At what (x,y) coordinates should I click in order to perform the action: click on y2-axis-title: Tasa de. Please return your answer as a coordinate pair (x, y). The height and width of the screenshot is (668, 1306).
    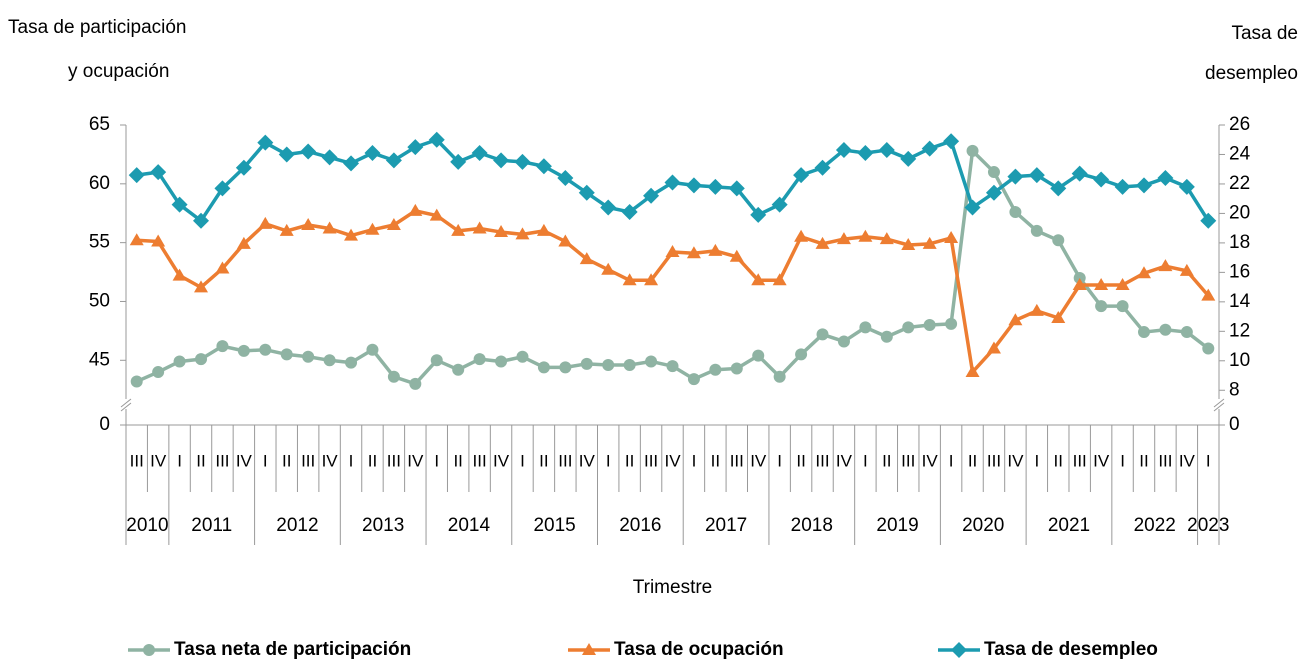
    Looking at the image, I should click on (1264, 33).